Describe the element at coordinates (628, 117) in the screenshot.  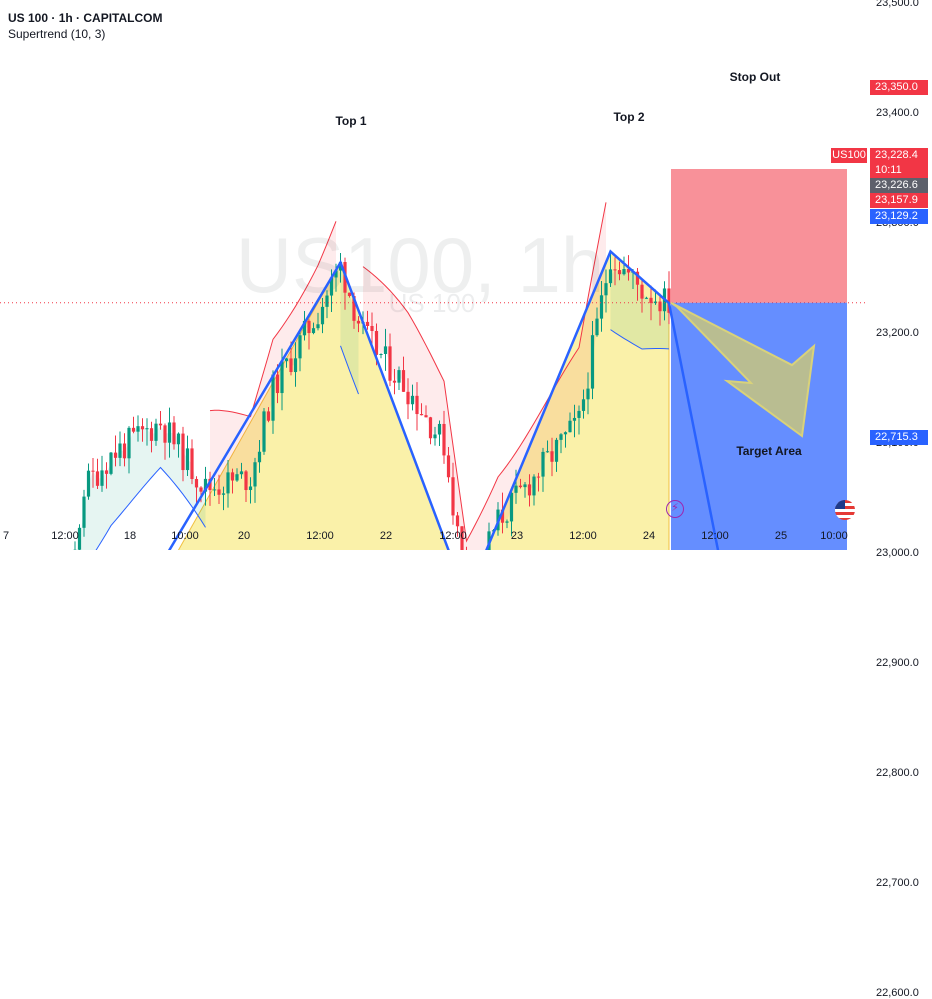
I see `top2-label: Top 2` at that location.